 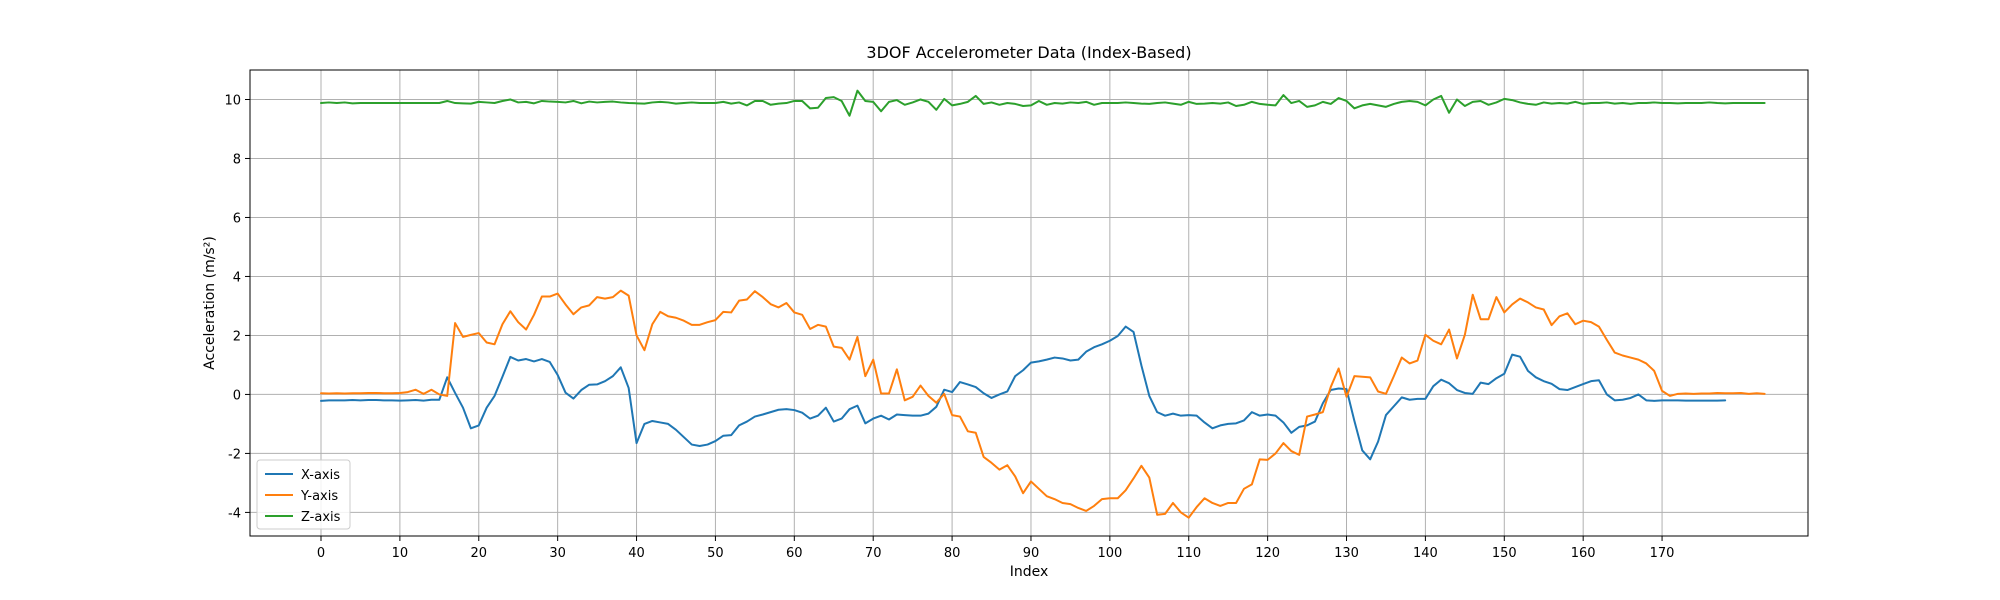 What do you see at coordinates (400, 553) in the screenshot?
I see `x-tick-label: 10` at bounding box center [400, 553].